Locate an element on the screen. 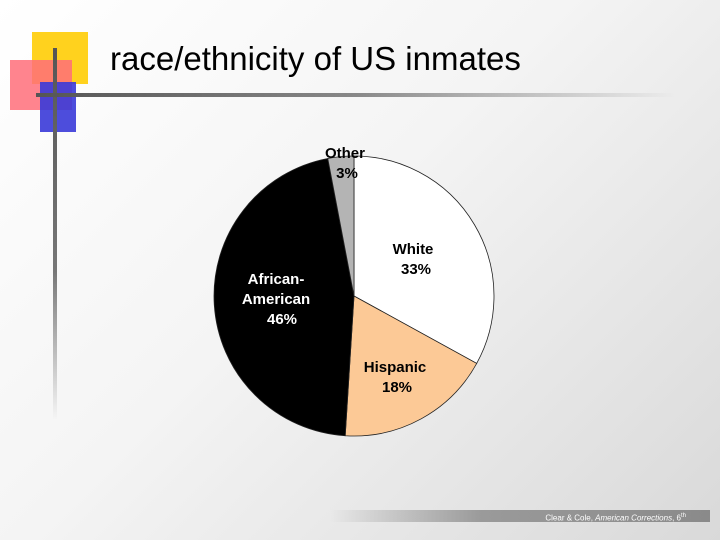  source-citation: Clear & Cole, American Corrections, 6th is located at coordinates (615, 517).